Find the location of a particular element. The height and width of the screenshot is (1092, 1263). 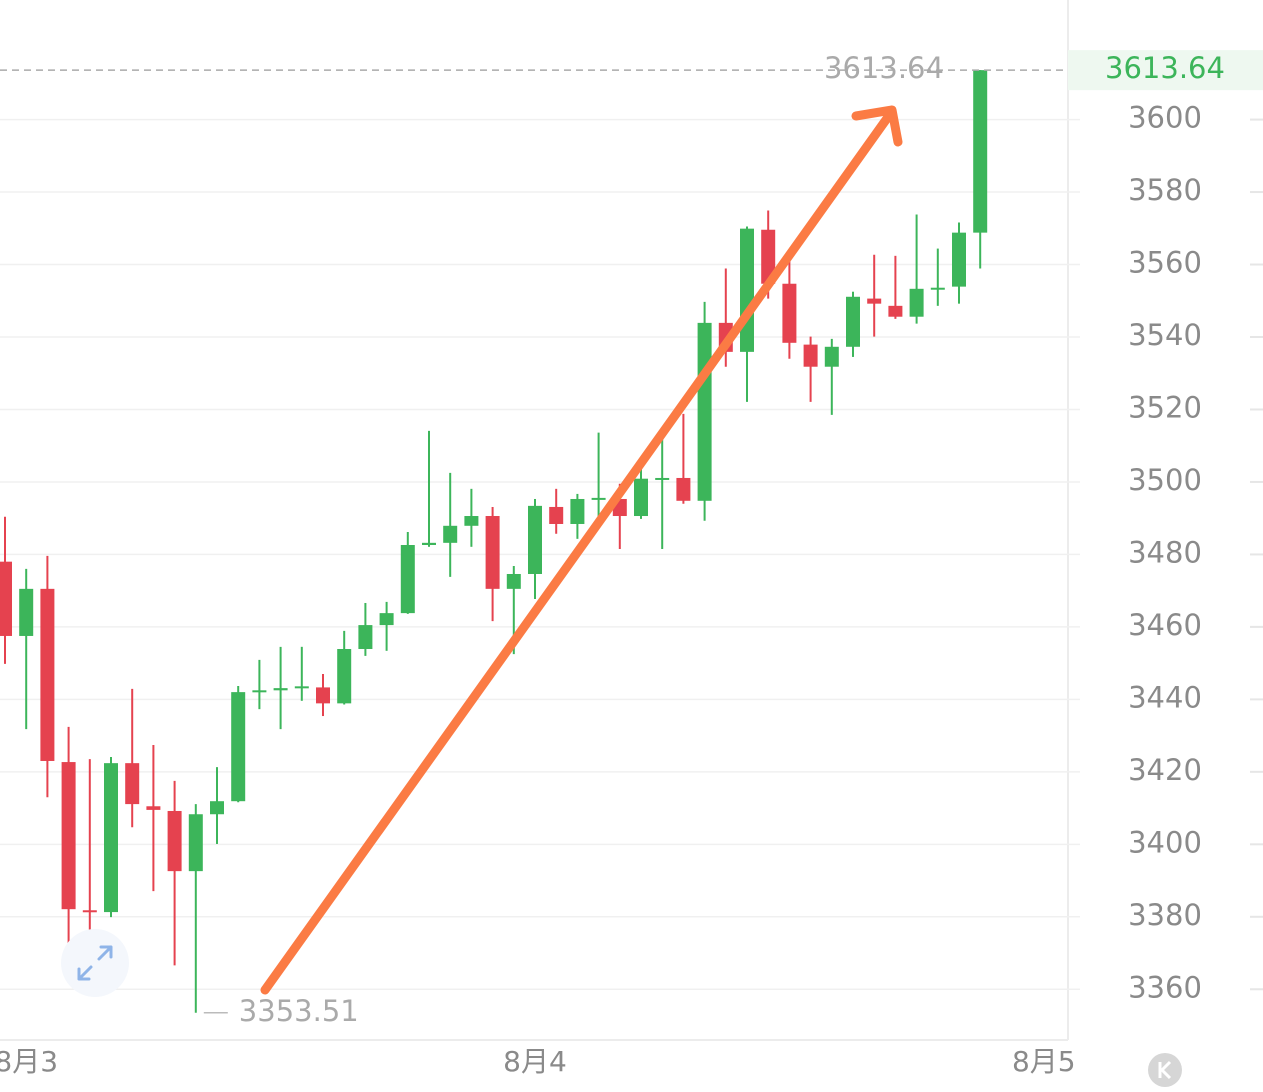

y-tick-label: 3480 is located at coordinates (1165, 552).